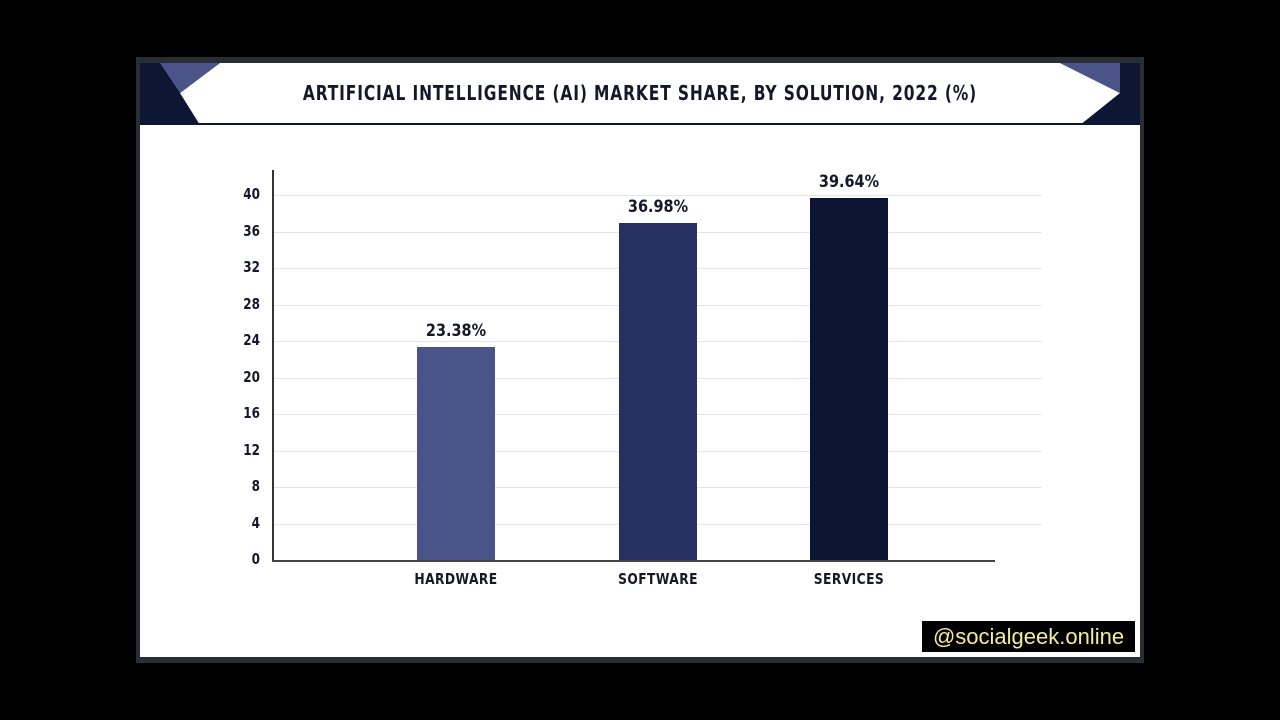  I want to click on x-category-label: HARDWARE, so click(456, 579).